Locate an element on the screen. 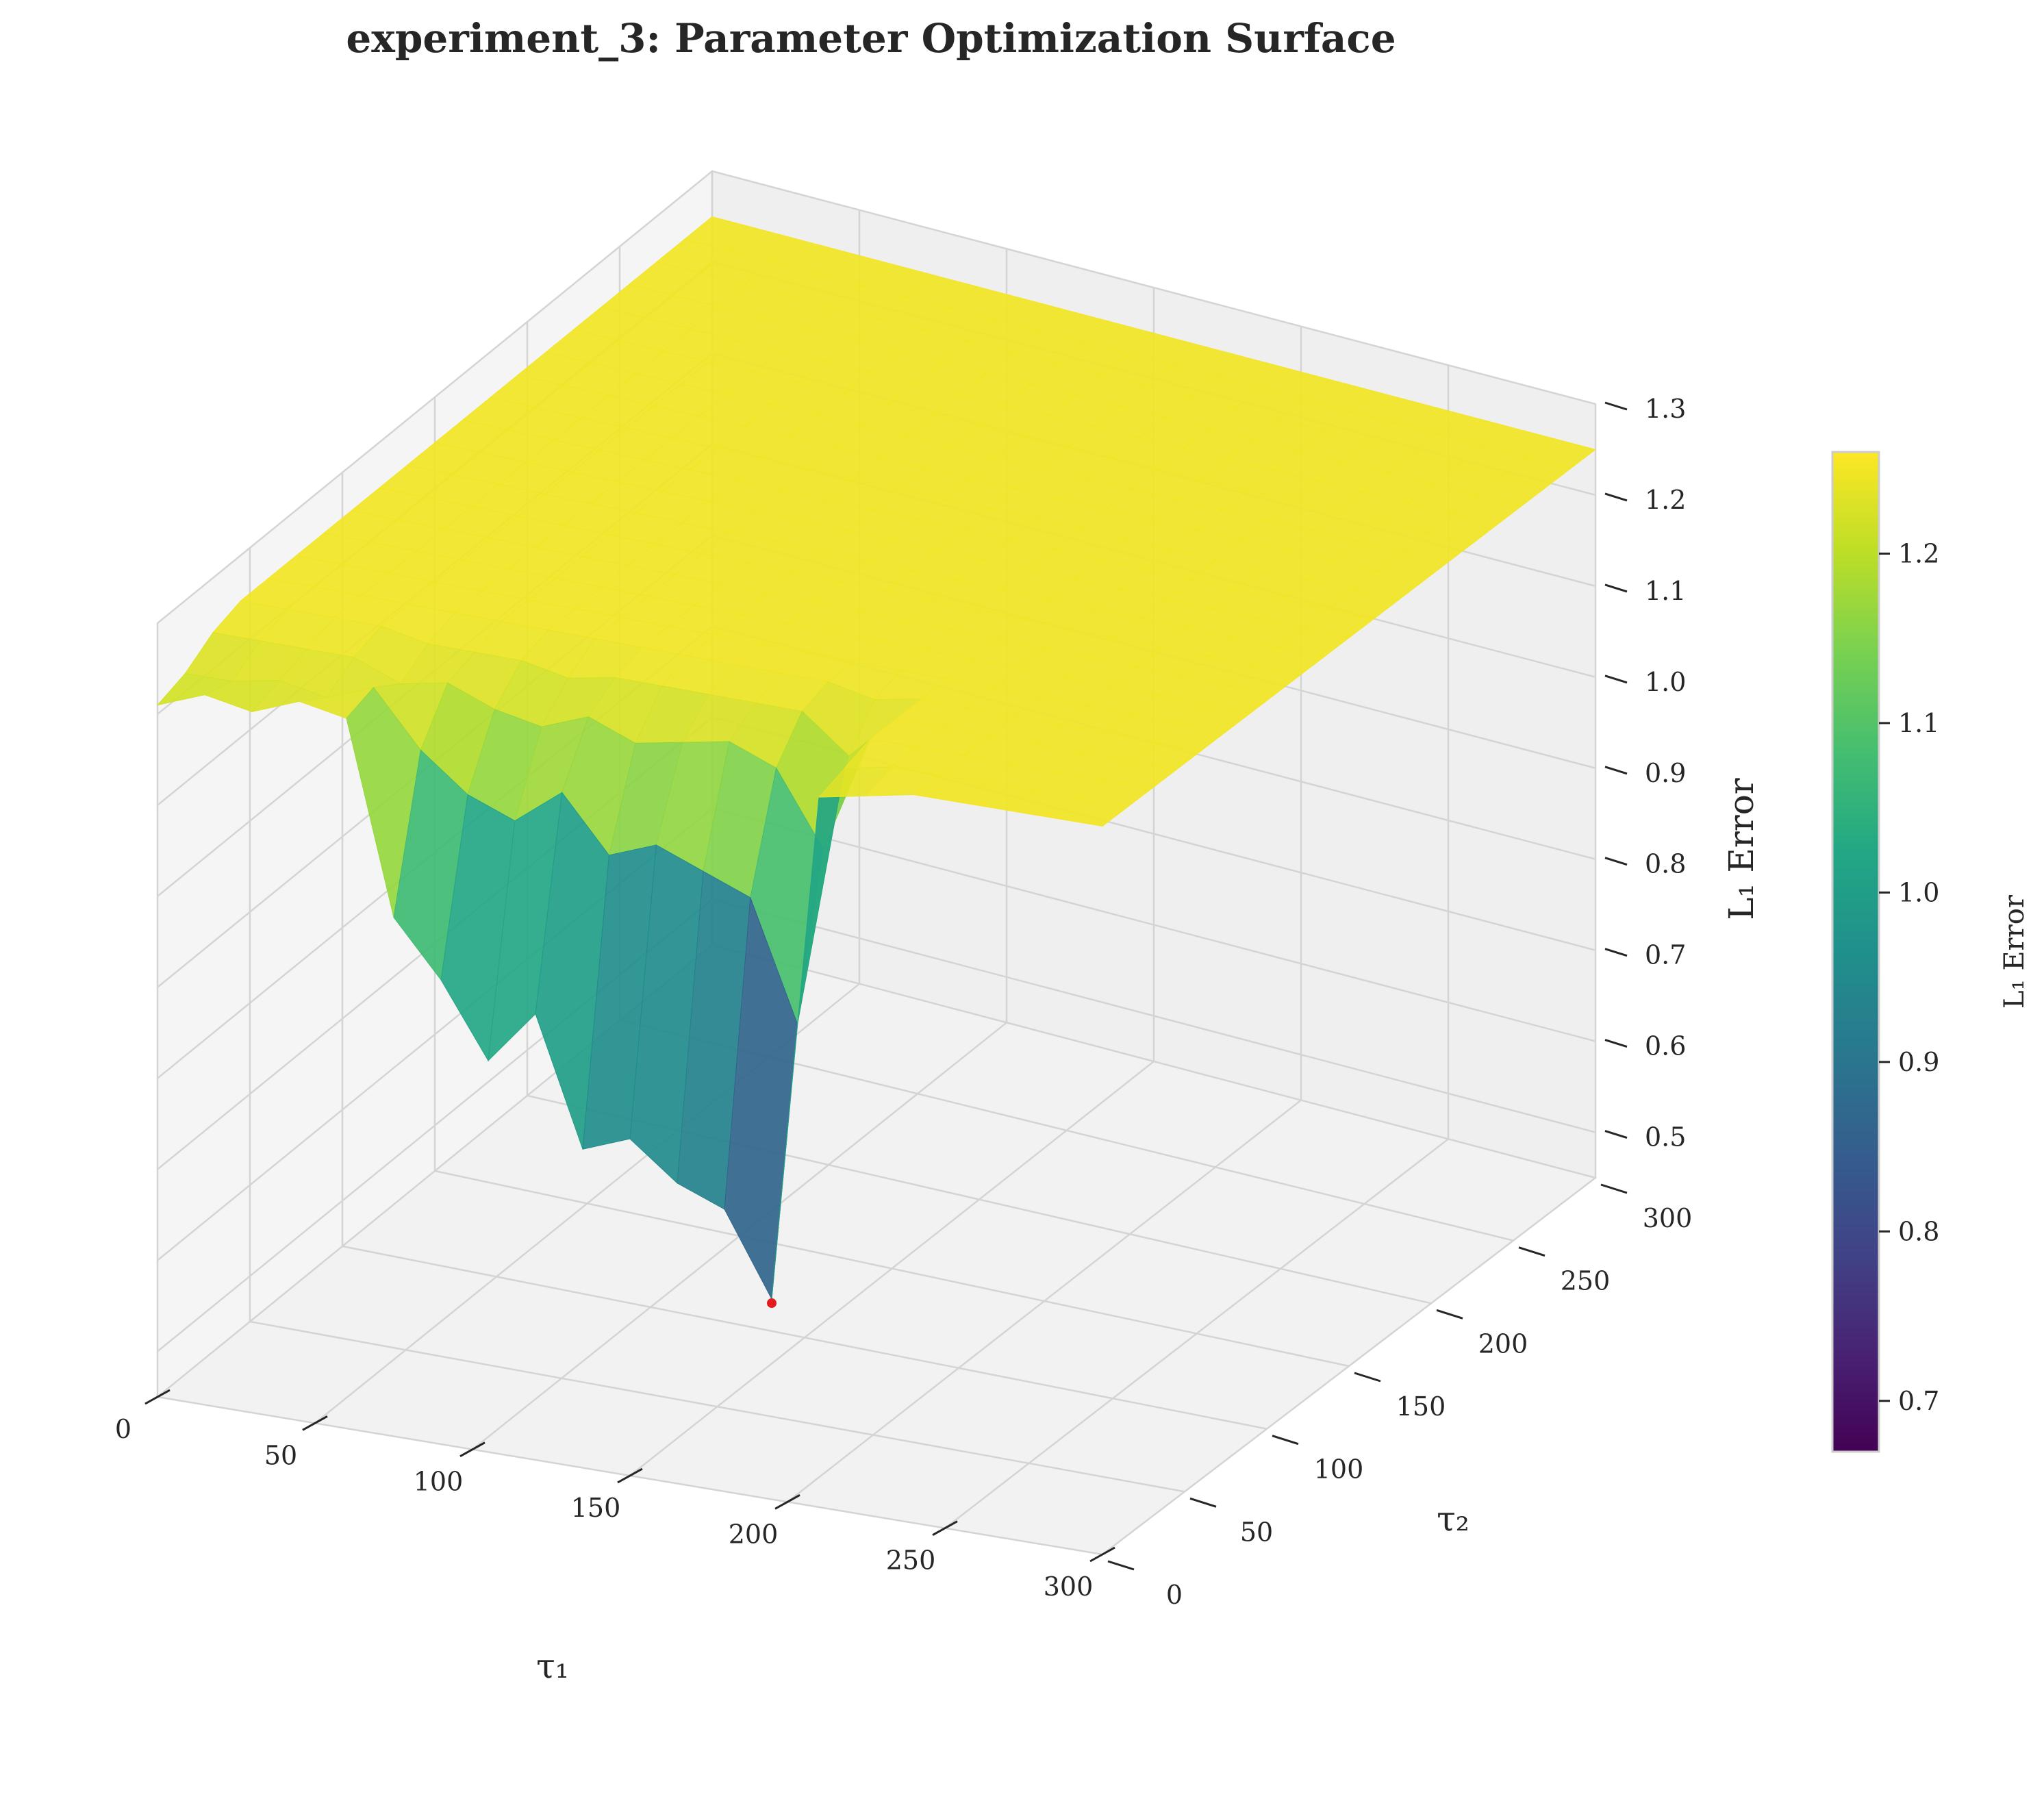 Image resolution: width=2044 pixels, height=1816 pixels. x-tick-label: 300 is located at coordinates (1069, 1587).